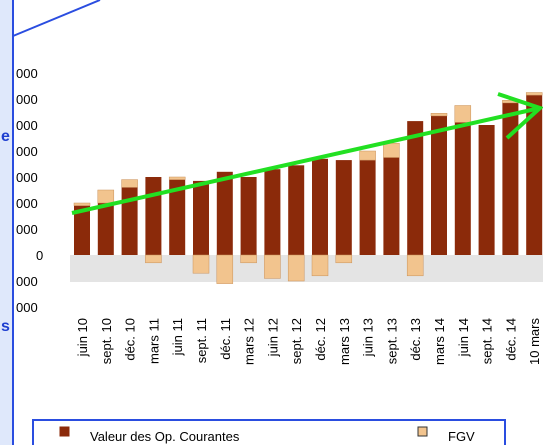  What do you see at coordinates (344, 341) in the screenshot?
I see `x-tick-label: mars 13` at bounding box center [344, 341].